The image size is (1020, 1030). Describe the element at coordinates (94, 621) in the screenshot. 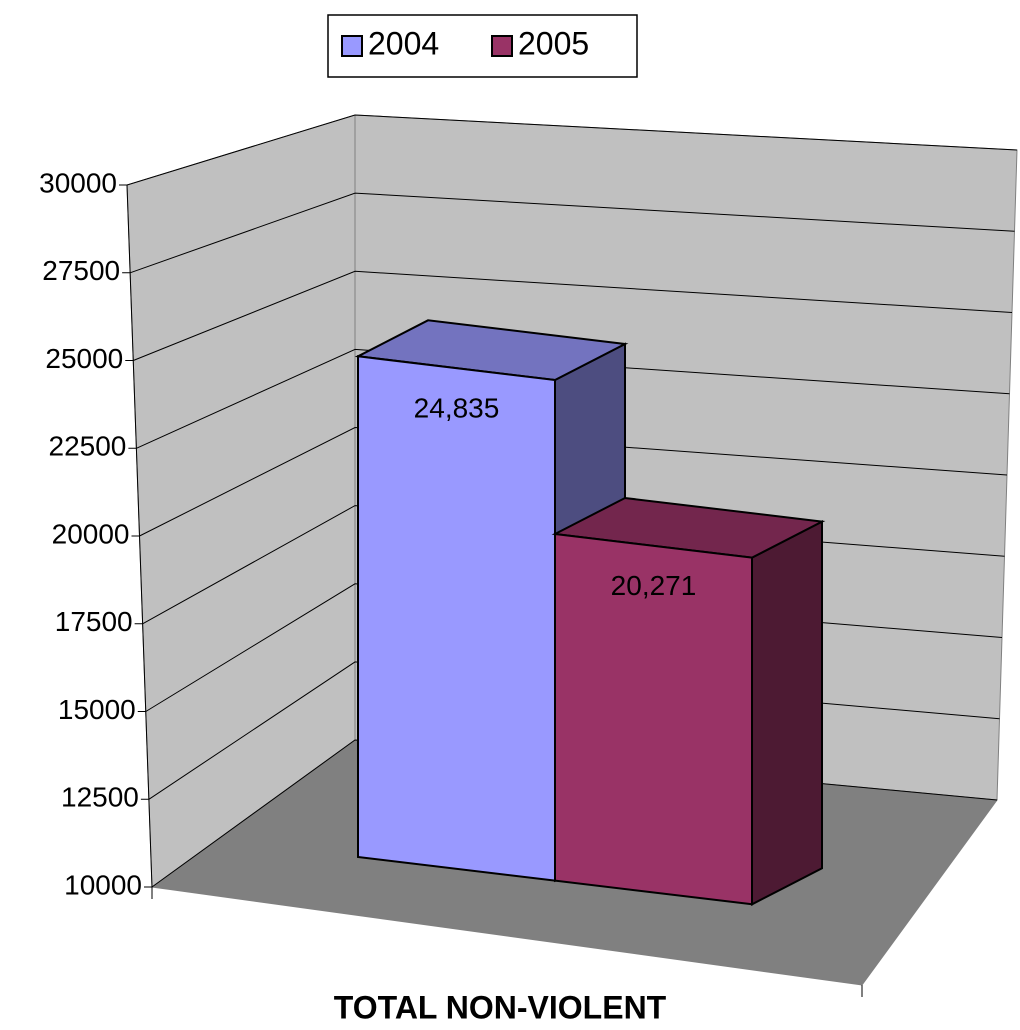

I see `y-tick-label: 17500` at that location.